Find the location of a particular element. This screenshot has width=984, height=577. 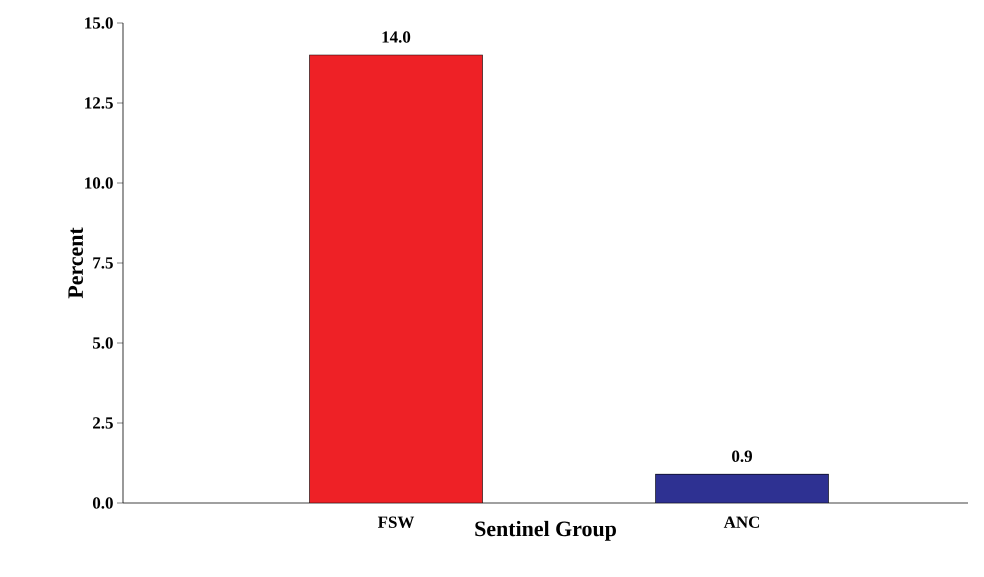

x-tick-label: FSW is located at coordinates (396, 522).